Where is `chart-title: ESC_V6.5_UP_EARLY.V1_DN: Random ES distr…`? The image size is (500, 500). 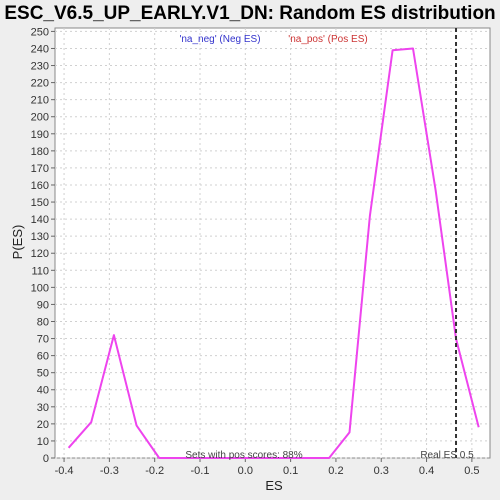
chart-title: ESC_V6.5_UP_EARLY.V1_DN: Random ES distr… is located at coordinates (250, 13).